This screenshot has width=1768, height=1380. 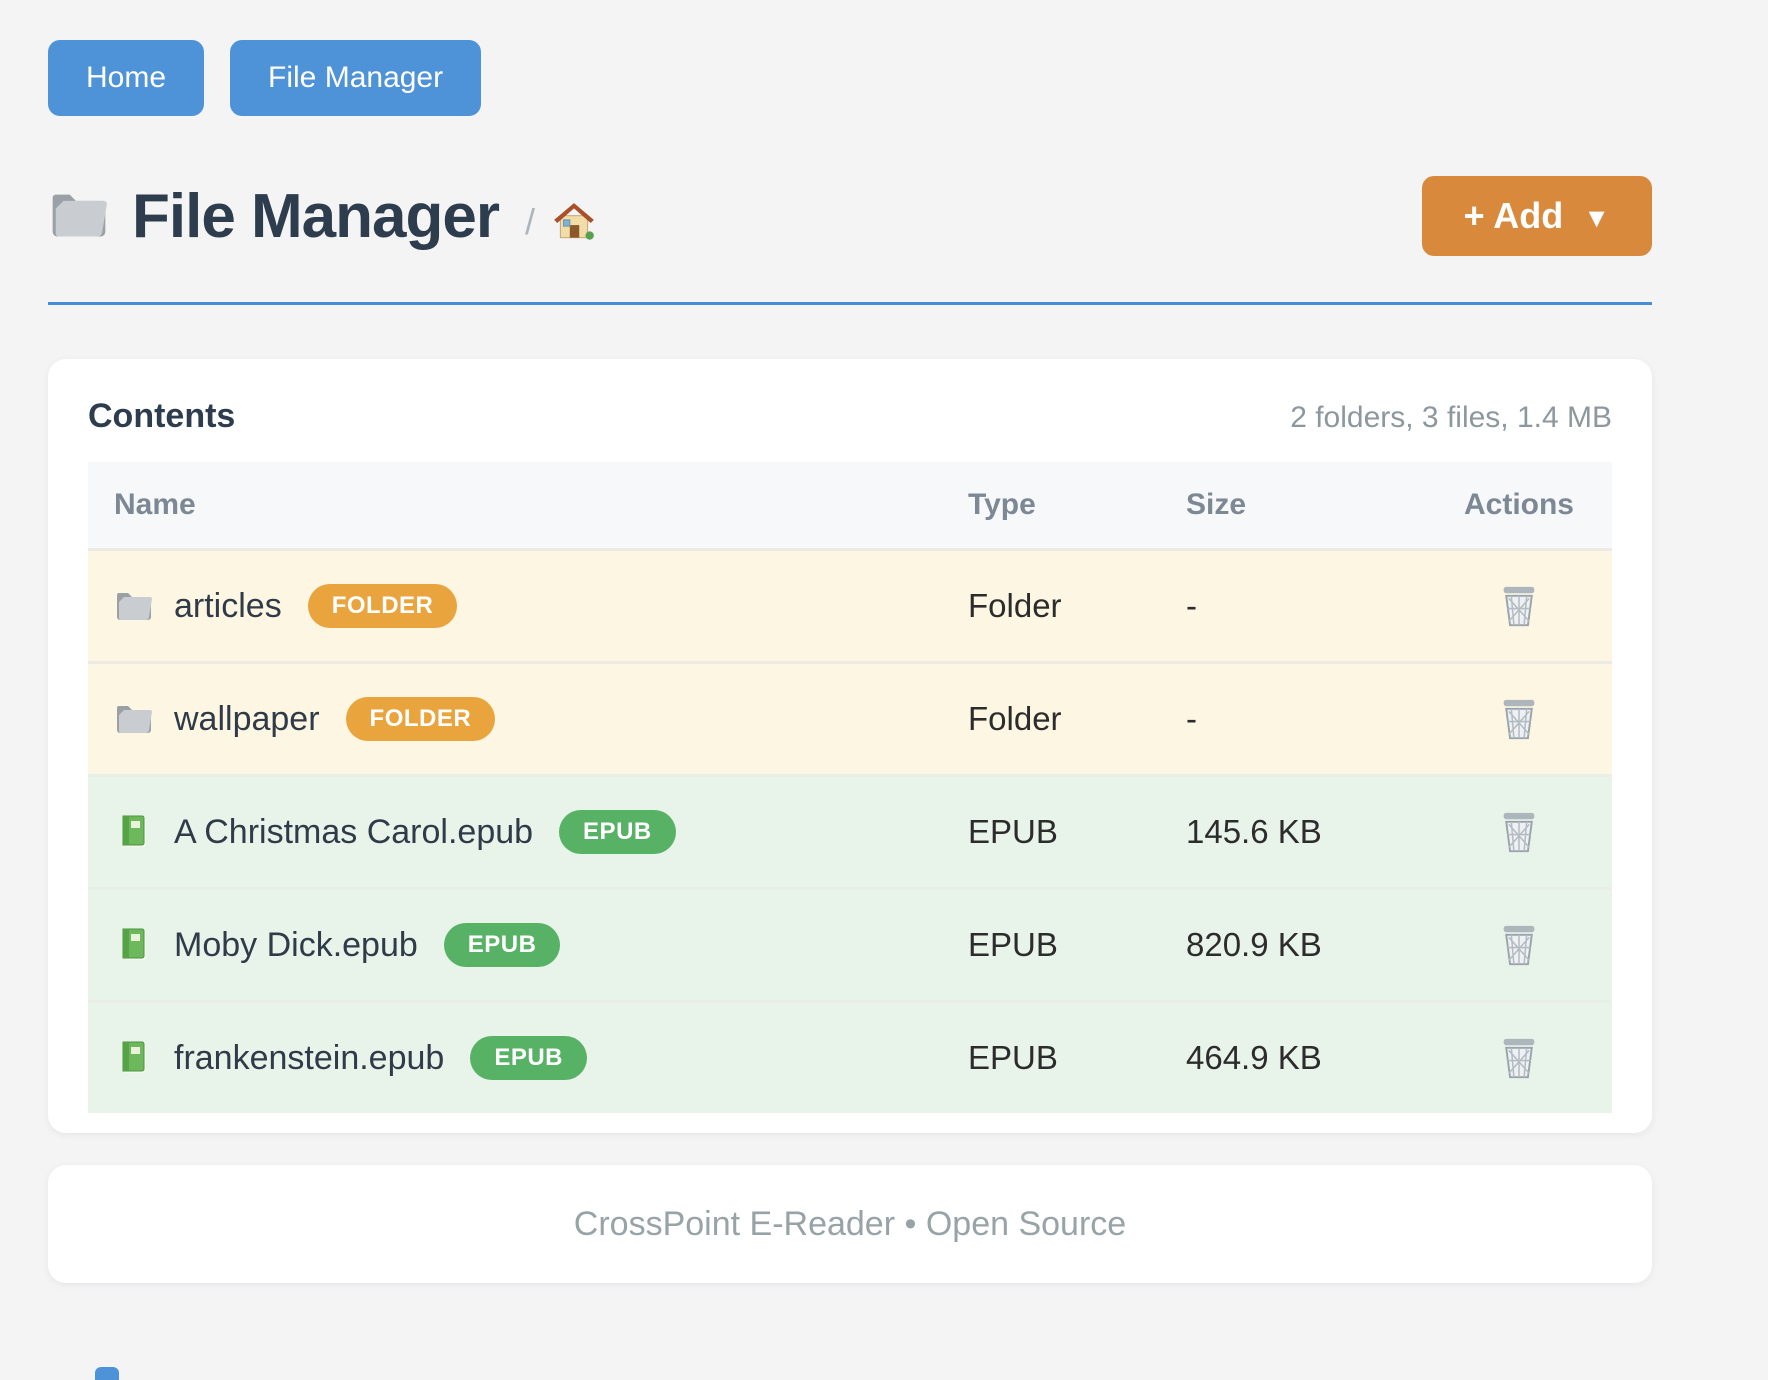 I want to click on table-row: articles FOLDER Folder -, so click(x=850, y=604).